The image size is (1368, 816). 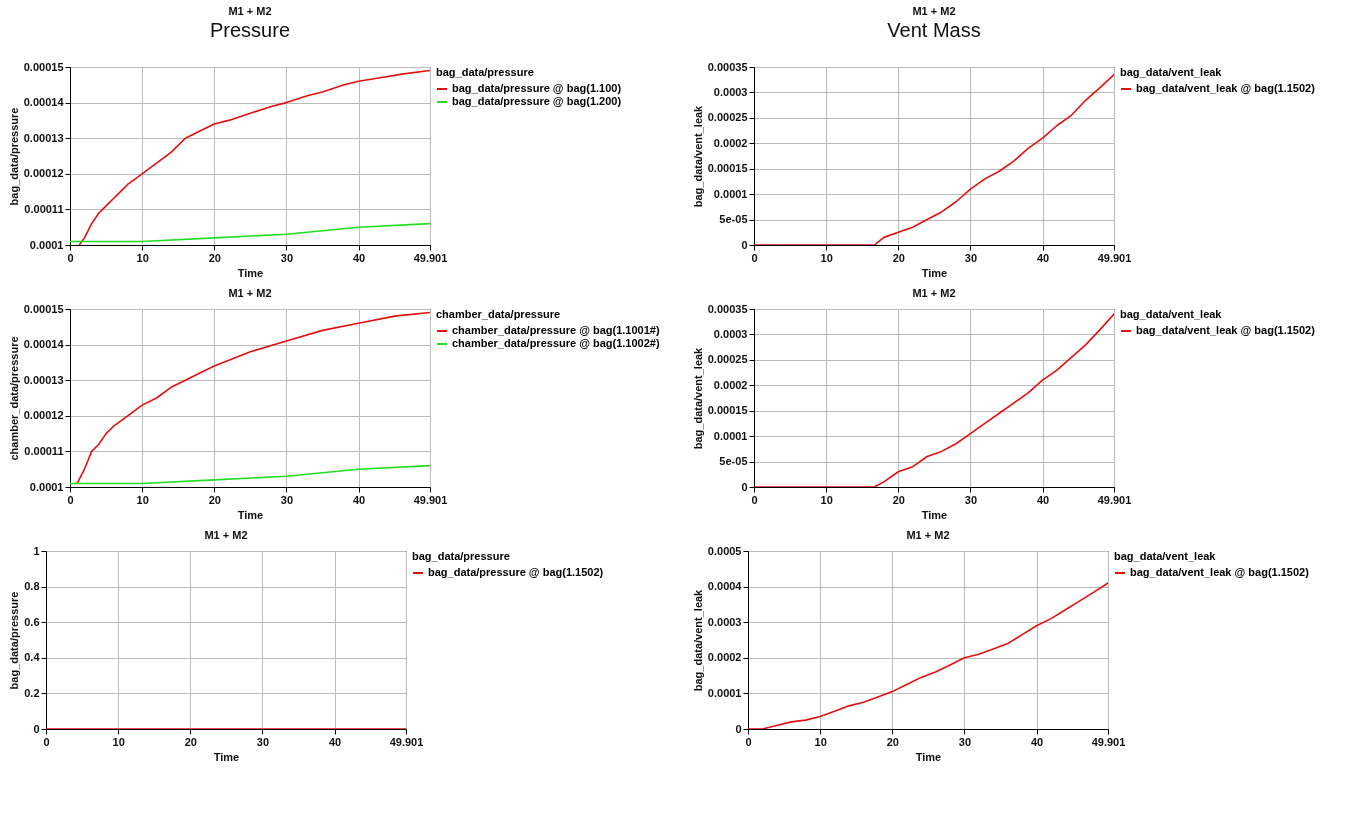 I want to click on legend-label: chamber_data/pressure @ bag(1.1001#), so click(x=556, y=330).